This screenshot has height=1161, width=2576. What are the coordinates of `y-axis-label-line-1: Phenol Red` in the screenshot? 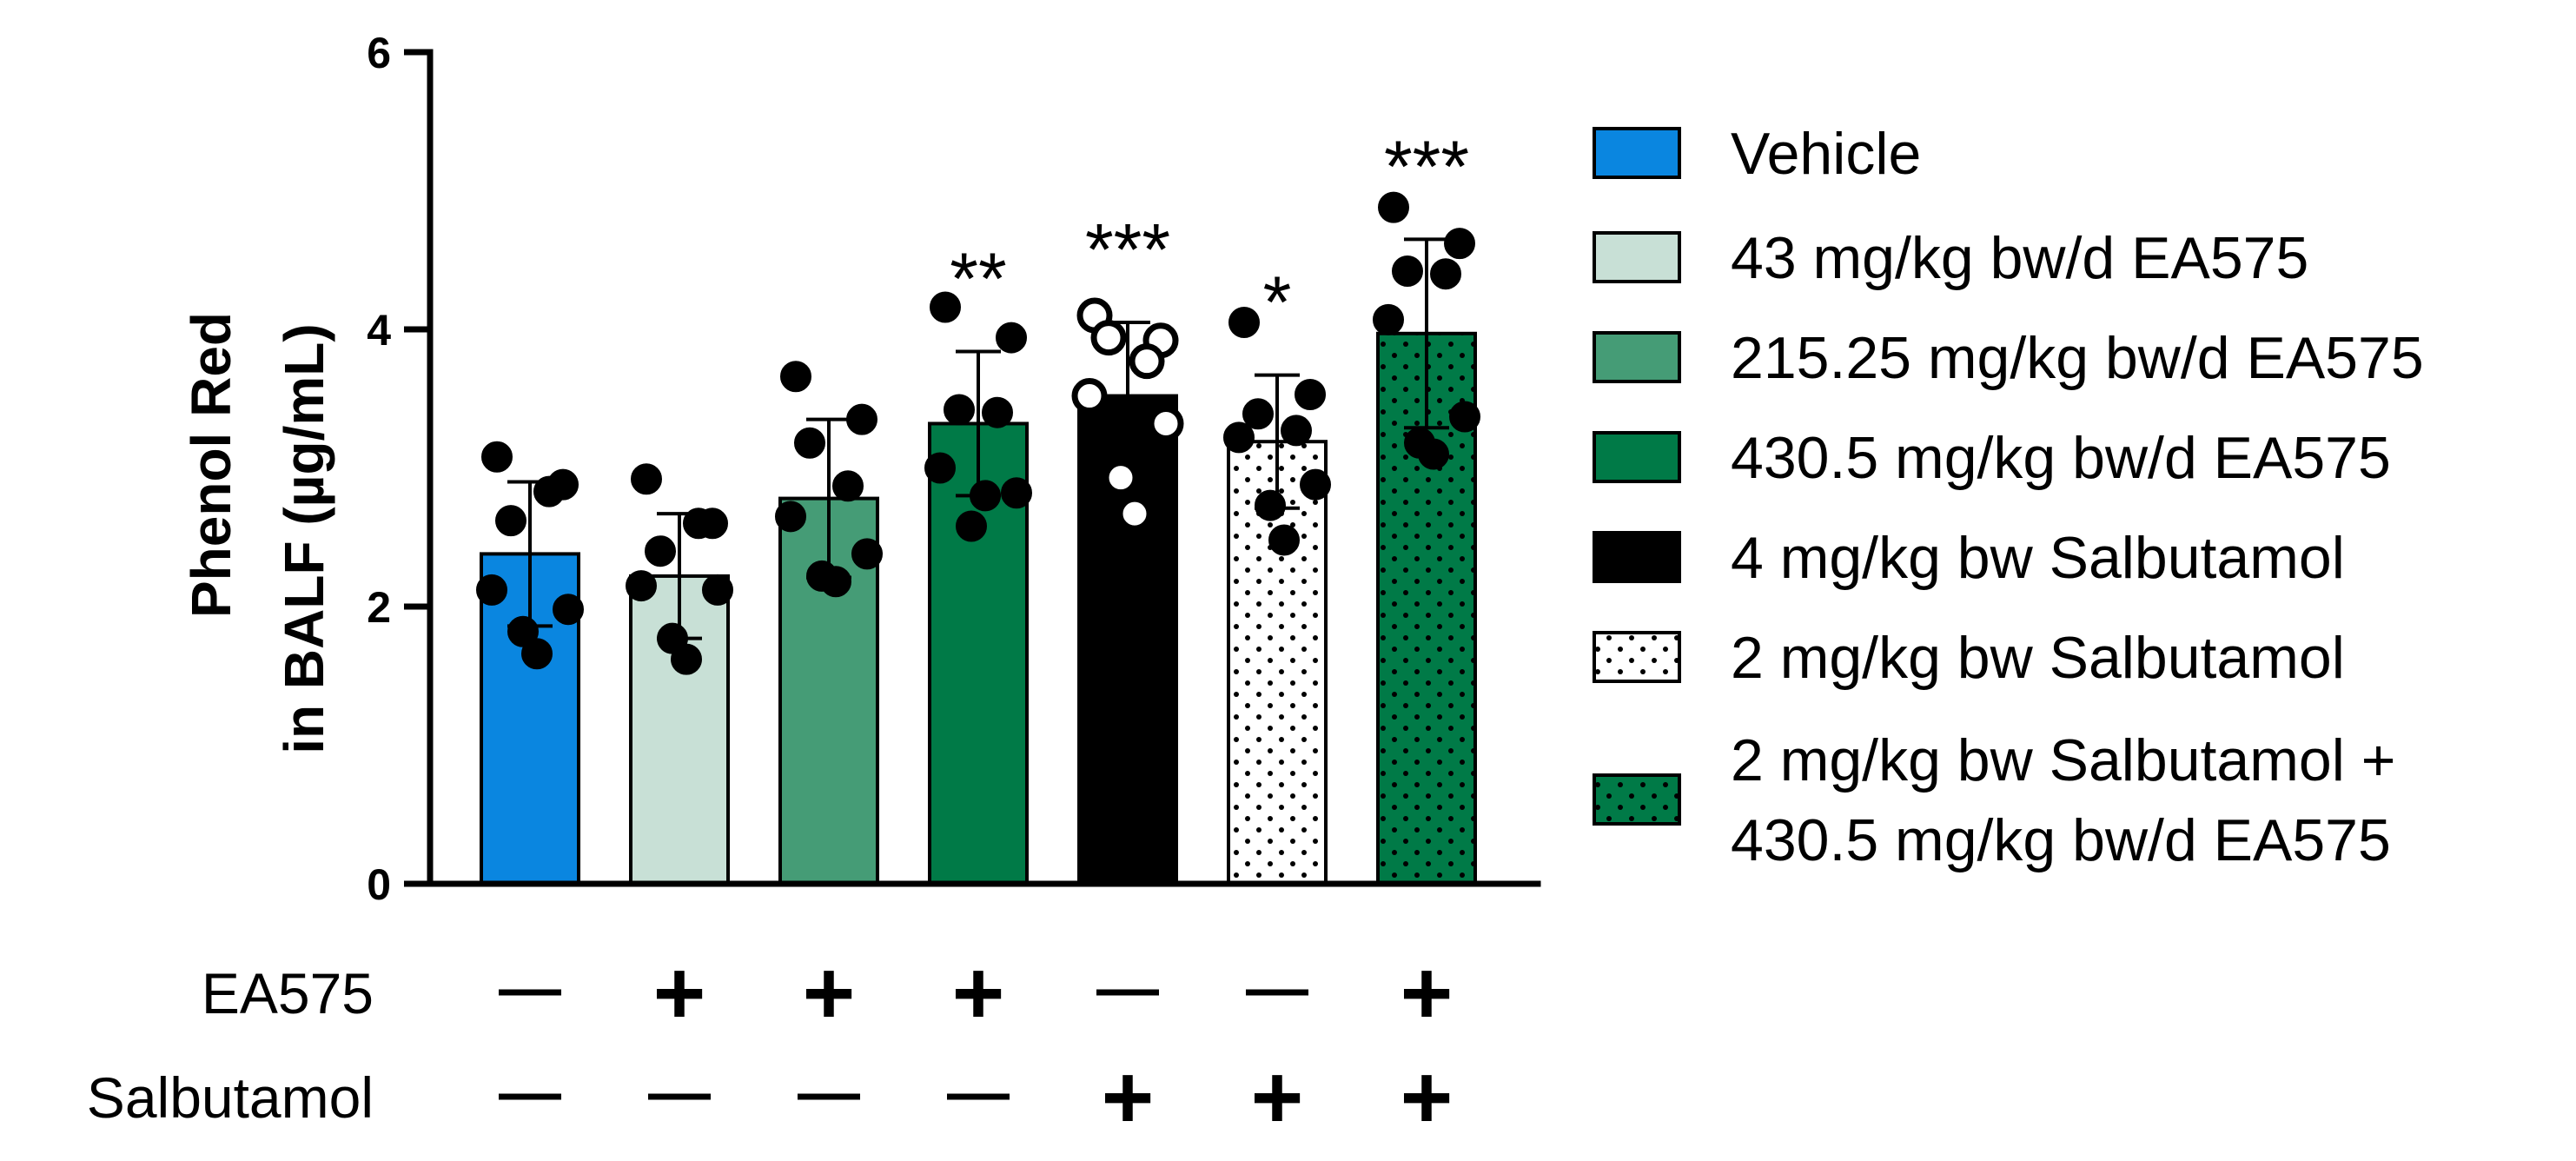 It's located at (211, 465).